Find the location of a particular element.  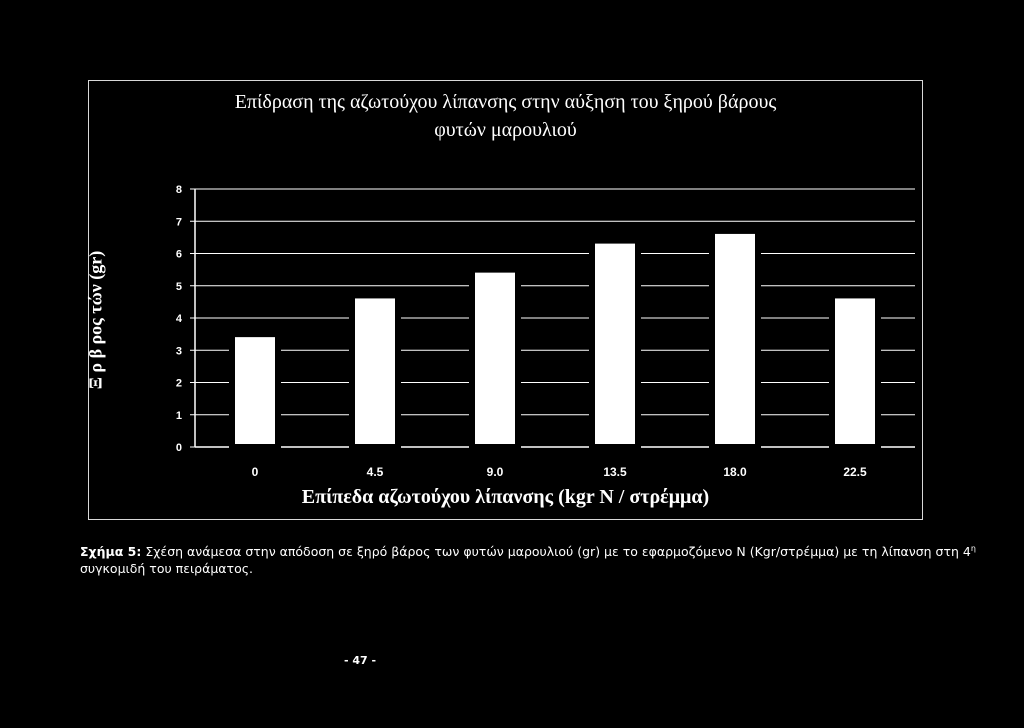

y-tick-label: 5 is located at coordinates (179, 287).